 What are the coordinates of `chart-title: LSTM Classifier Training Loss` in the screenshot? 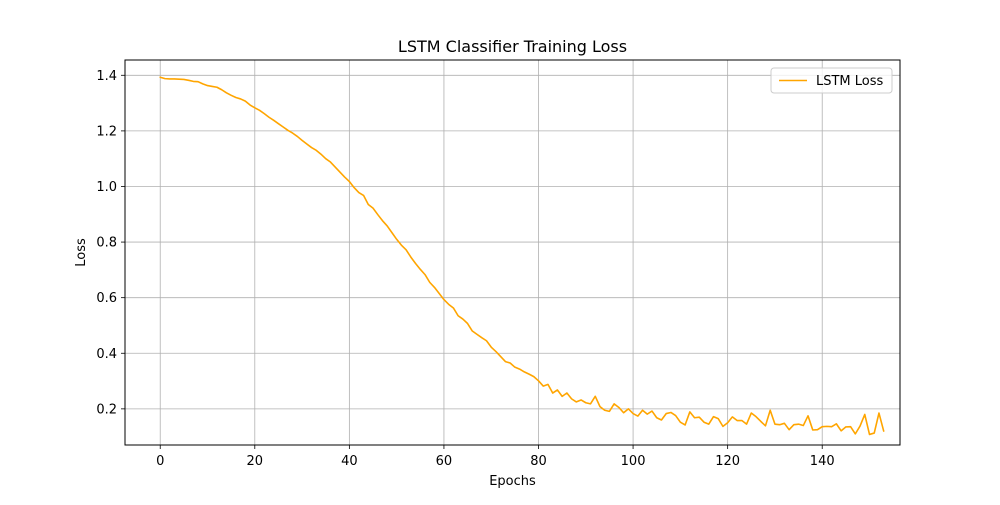 It's located at (512, 46).